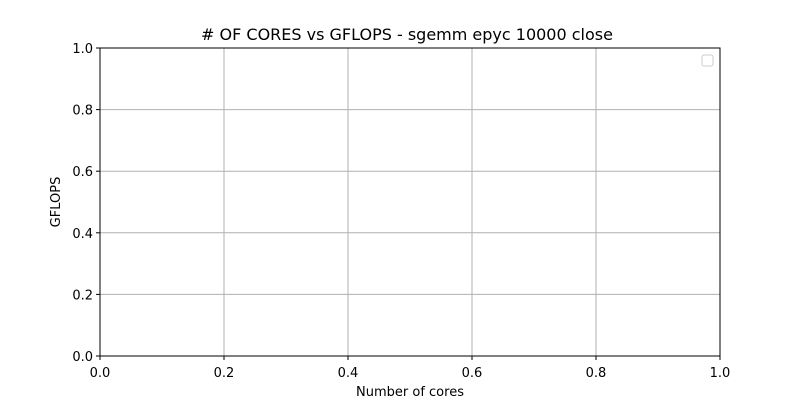 This screenshot has height=400, width=800. I want to click on x-tick-label: 0.0, so click(100, 373).